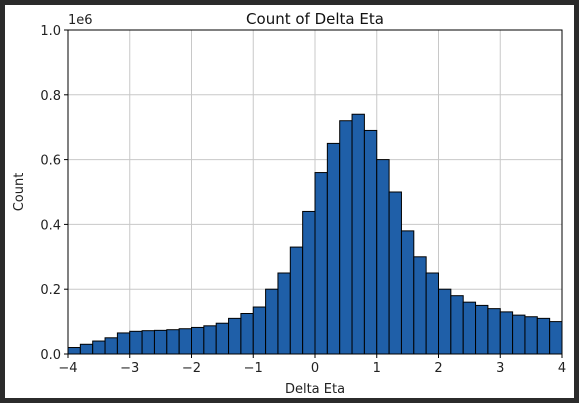  What do you see at coordinates (315, 389) in the screenshot?
I see `x-axis-label: Delta Eta` at bounding box center [315, 389].